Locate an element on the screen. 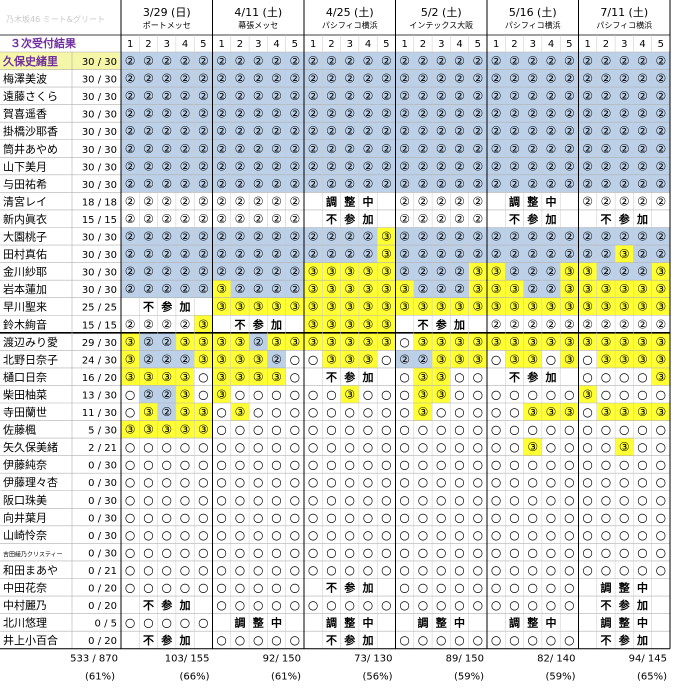 The height and width of the screenshot is (693, 680). status-char: 加 is located at coordinates (368, 588).